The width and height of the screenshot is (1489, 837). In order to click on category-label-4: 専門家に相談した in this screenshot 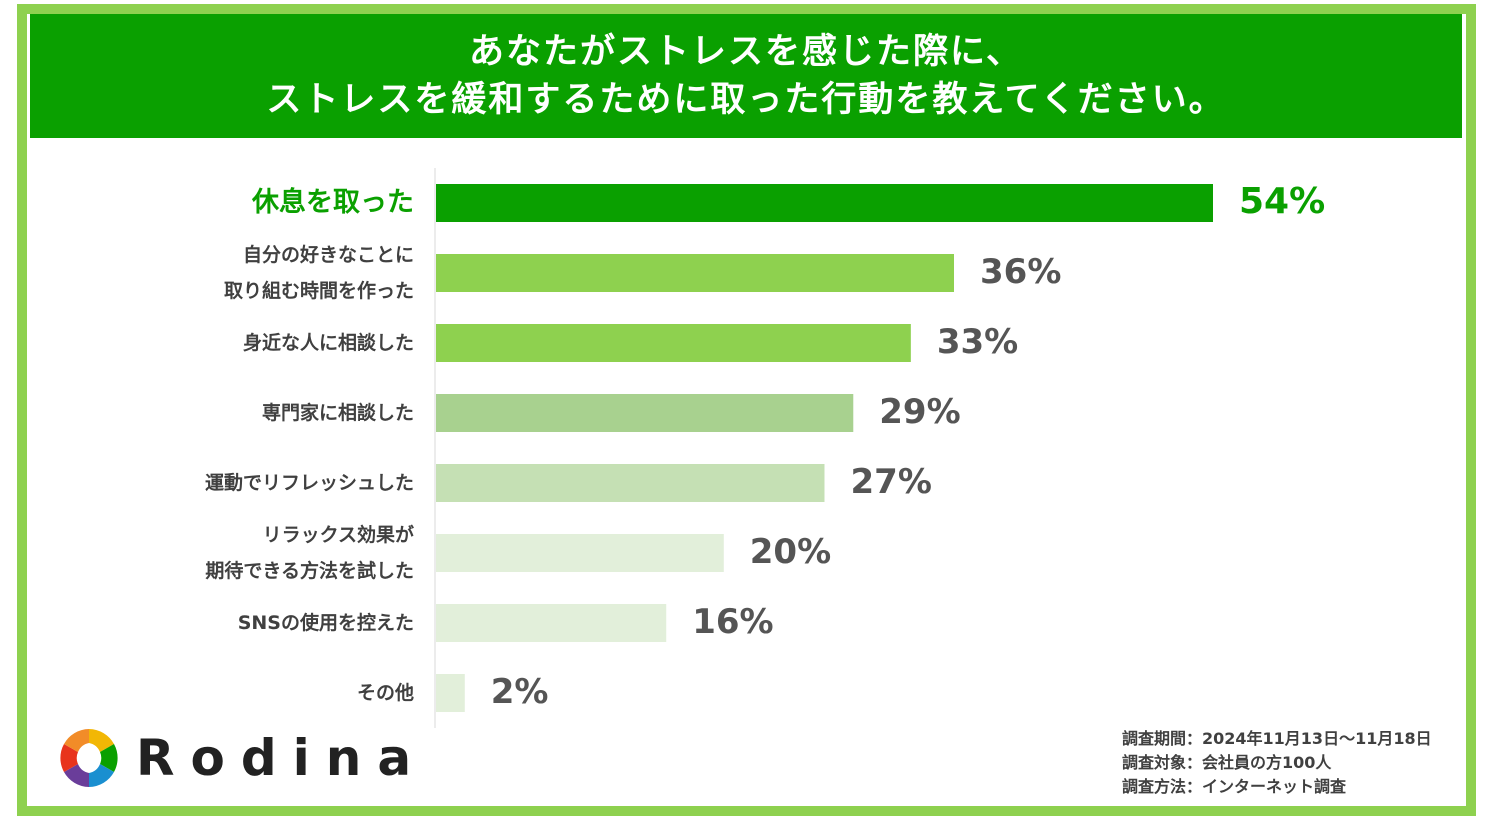, I will do `click(338, 413)`.